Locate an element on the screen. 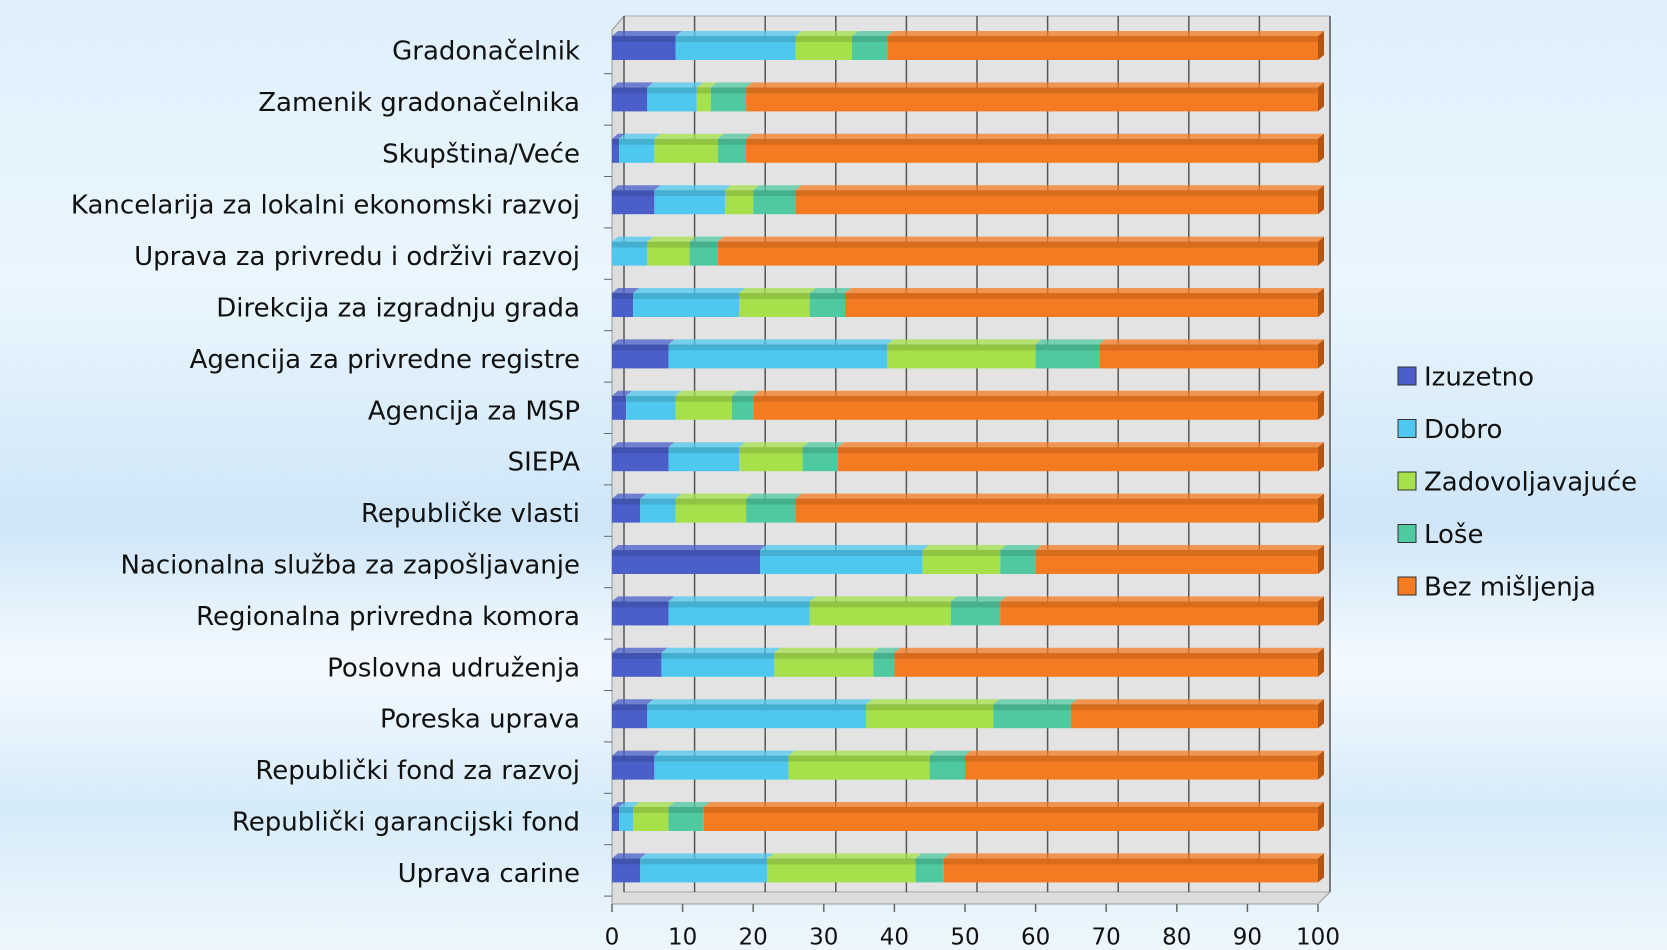 Image resolution: width=1667 pixels, height=950 pixels. x-tick-label: 40 is located at coordinates (894, 937).